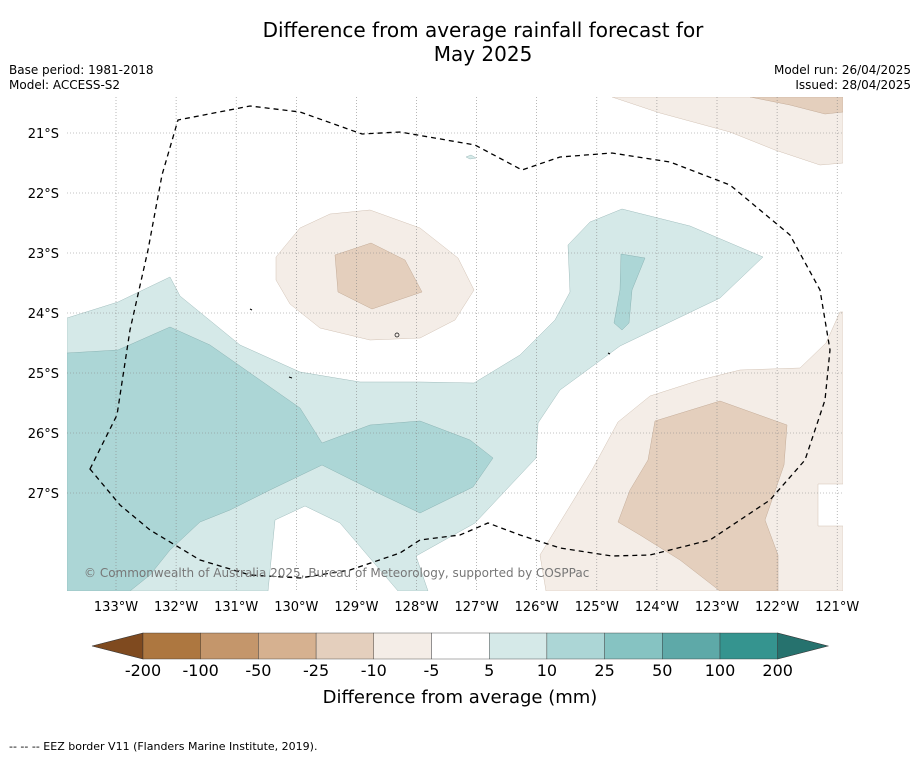 Image resolution: width=919 pixels, height=758 pixels. What do you see at coordinates (43, 254) in the screenshot?
I see `lat-label: 23°S` at bounding box center [43, 254].